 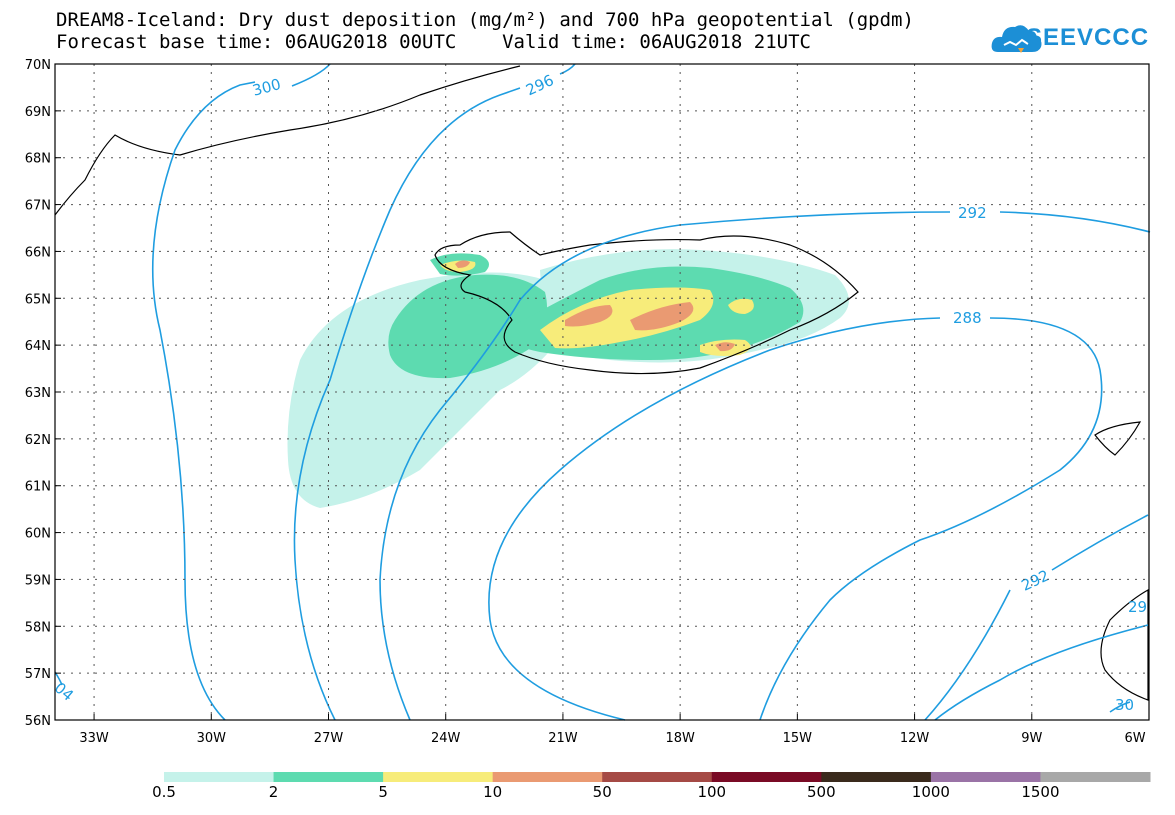 I want to click on latitude-label: 65N, so click(x=38, y=299).